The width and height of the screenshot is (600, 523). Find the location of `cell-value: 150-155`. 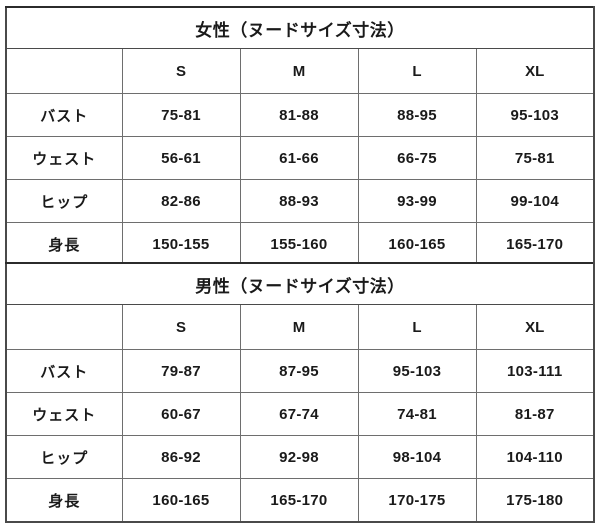

cell-value: 150-155 is located at coordinates (181, 244).